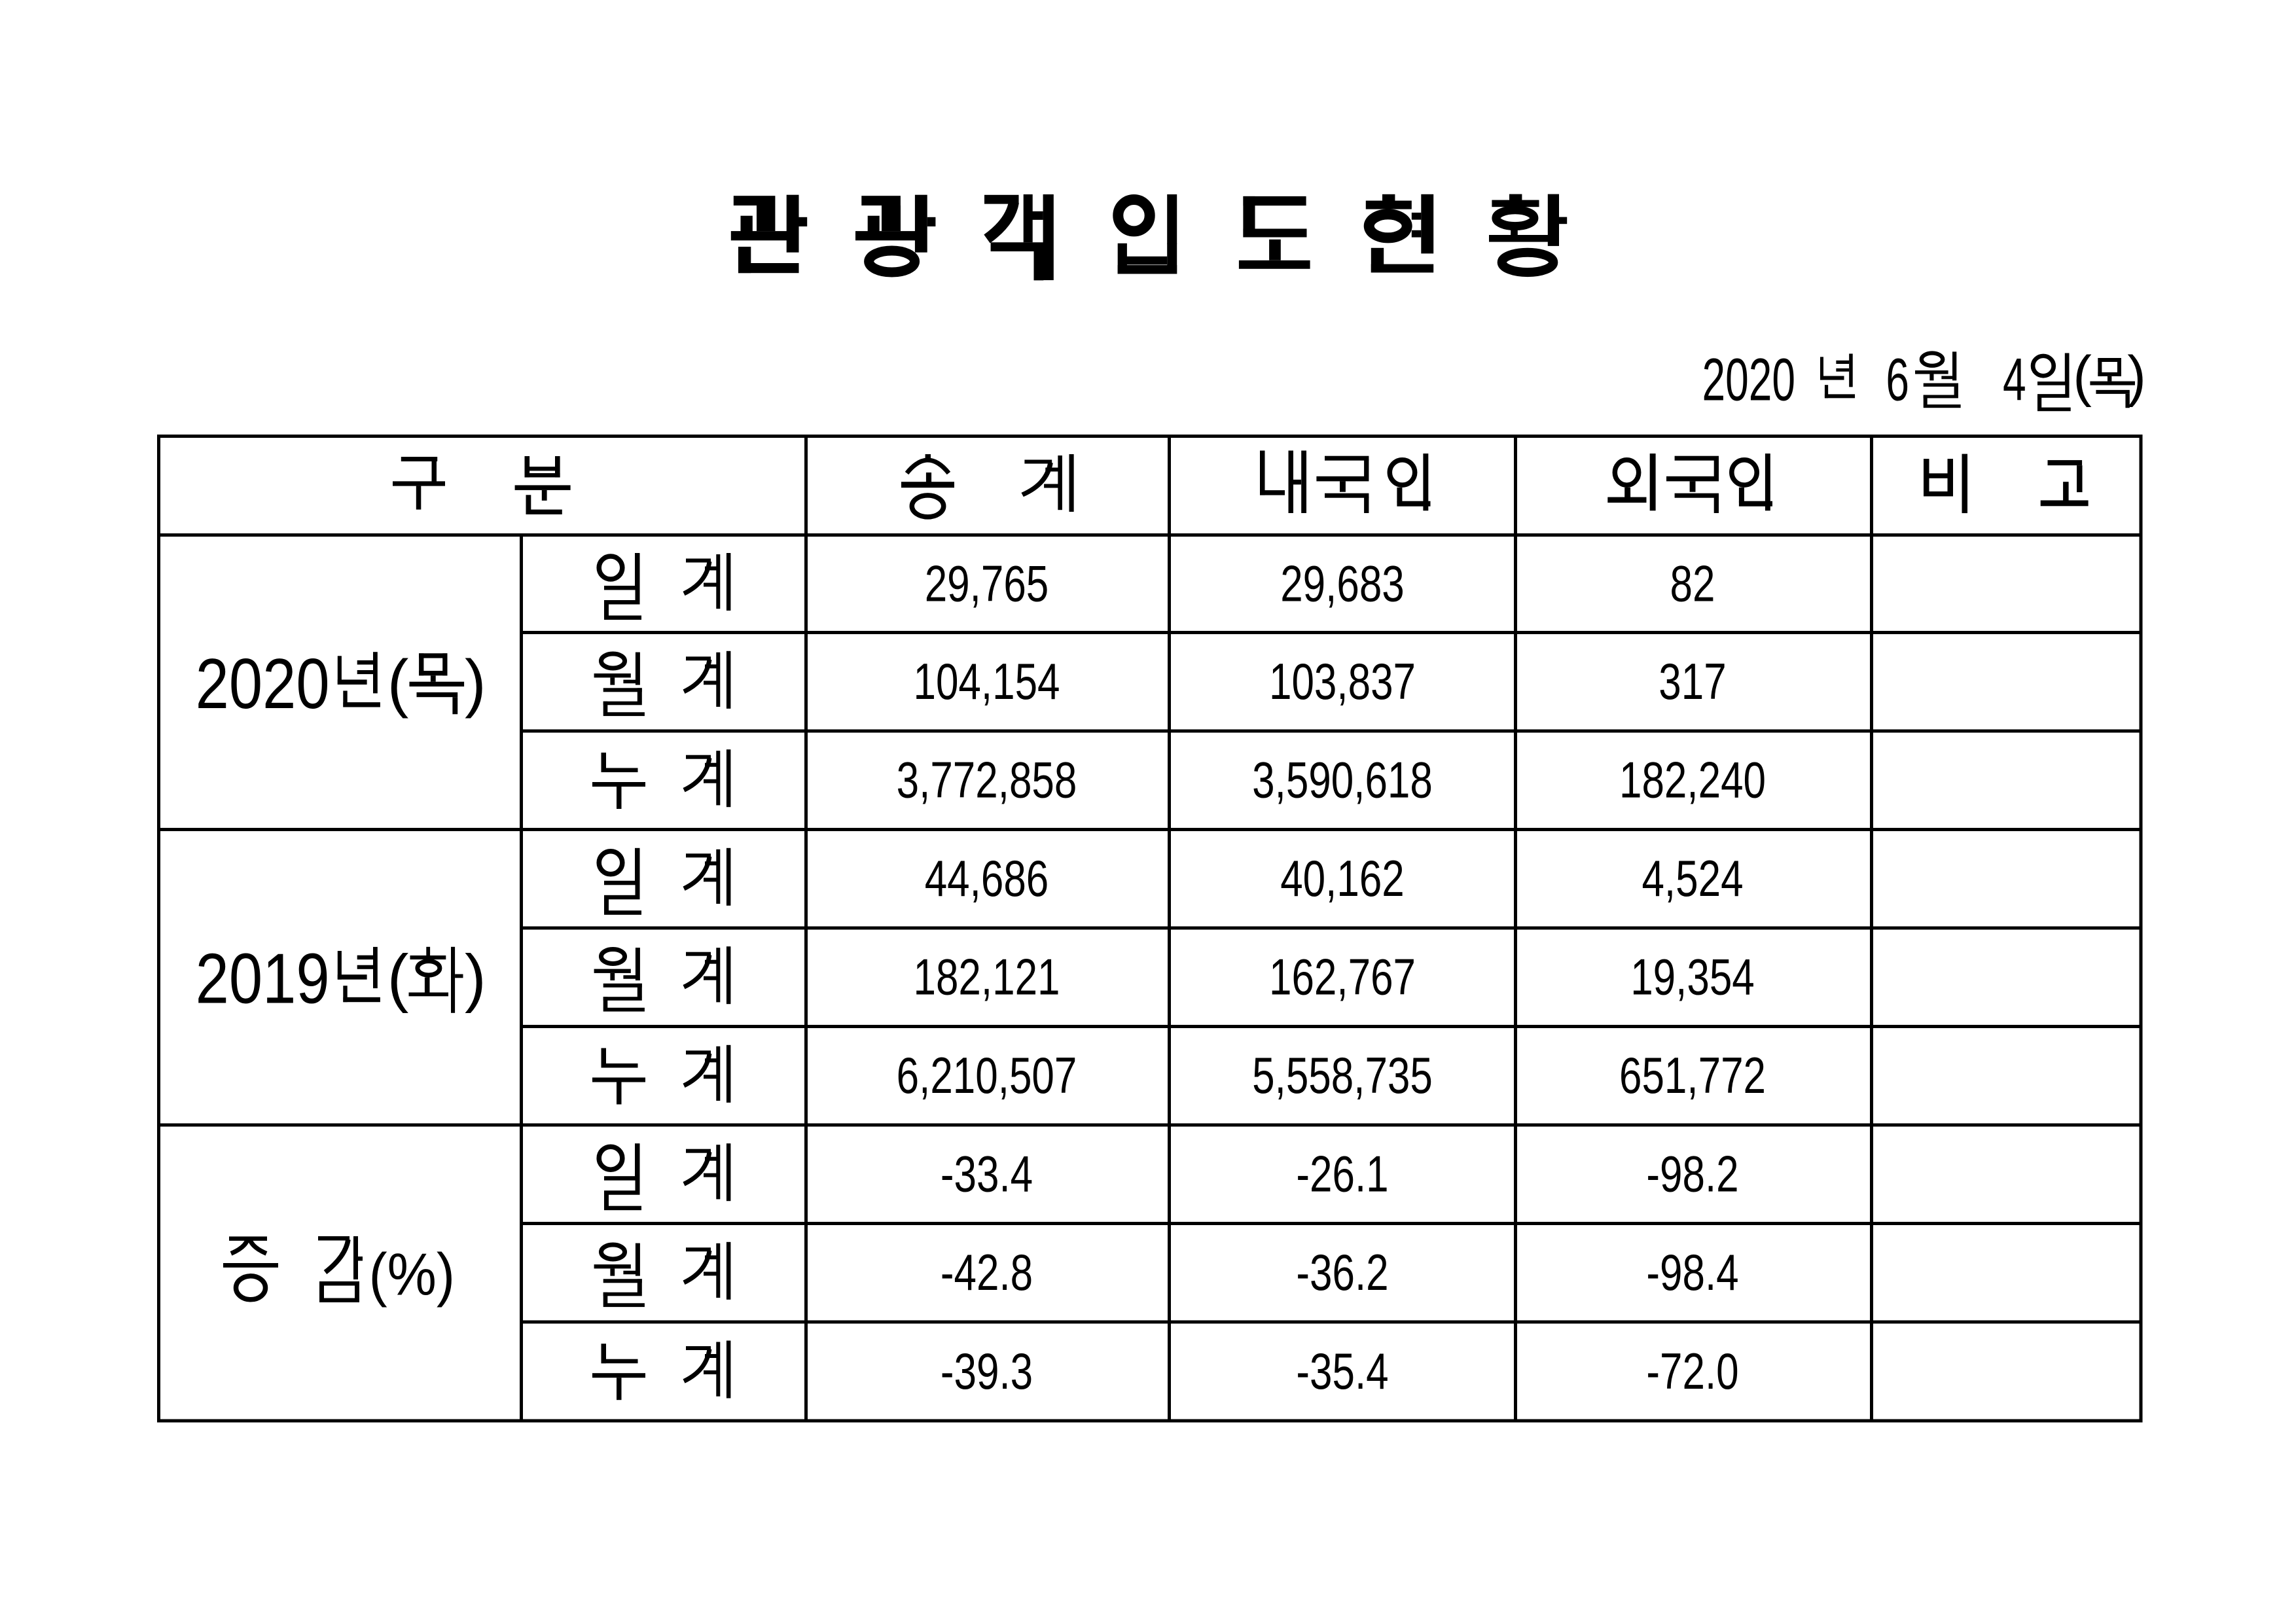  What do you see at coordinates (1692, 583) in the screenshot?
I see `svg-text: 82` at bounding box center [1692, 583].